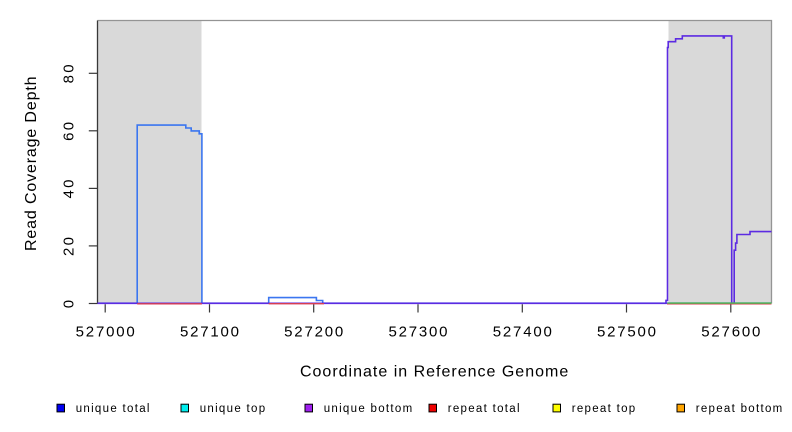 The image size is (792, 432). What do you see at coordinates (627, 332) in the screenshot?
I see `svg-text: 527500` at bounding box center [627, 332].